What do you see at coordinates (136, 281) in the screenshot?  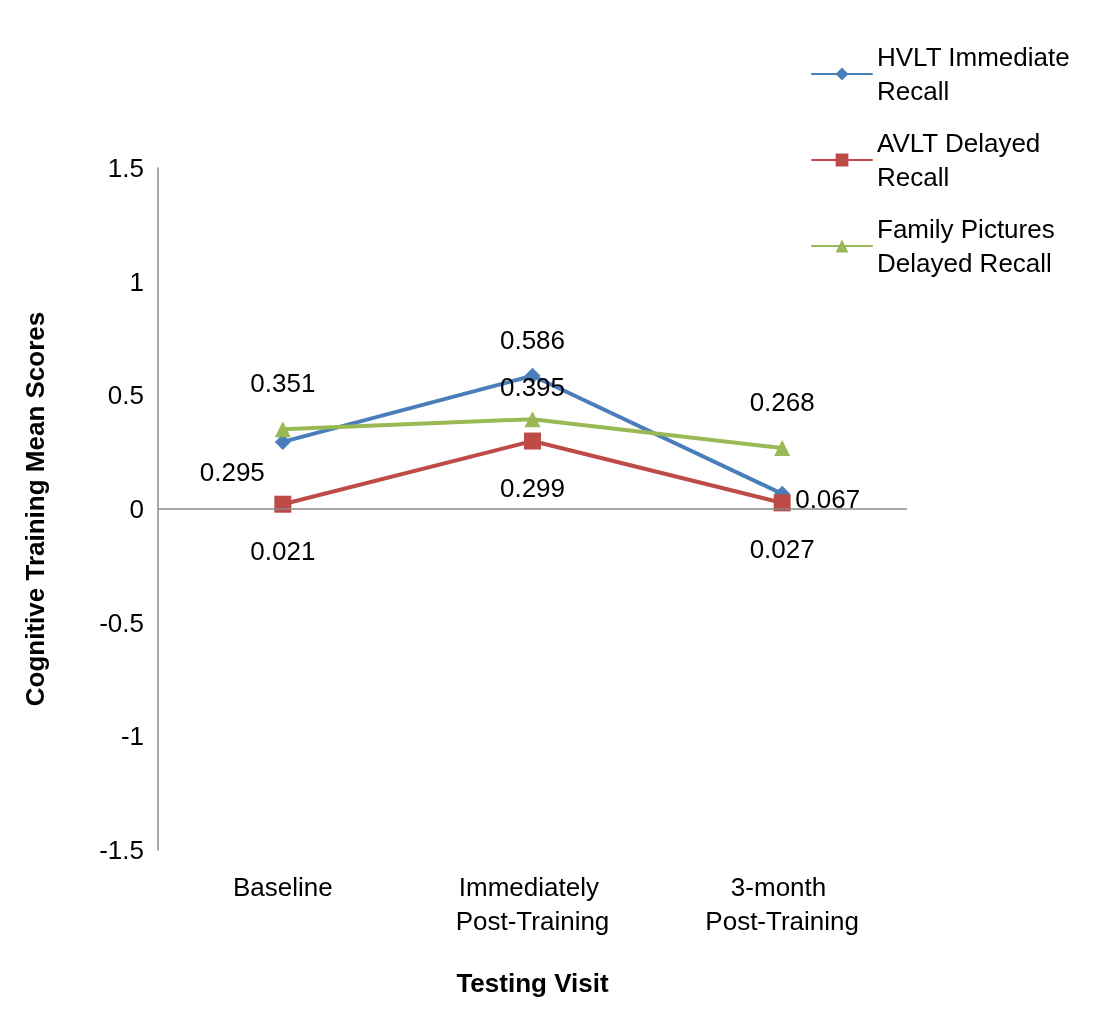 I see `y-tick-label: 1` at bounding box center [136, 281].